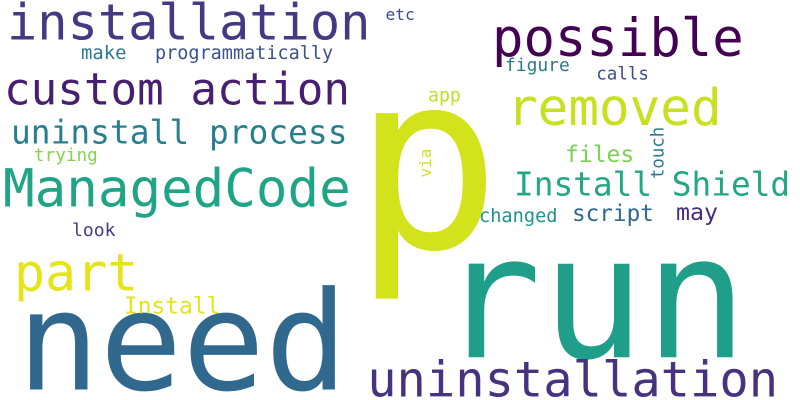 The width and height of the screenshot is (800, 400). What do you see at coordinates (182, 331) in the screenshot?
I see `word-need: need` at bounding box center [182, 331].